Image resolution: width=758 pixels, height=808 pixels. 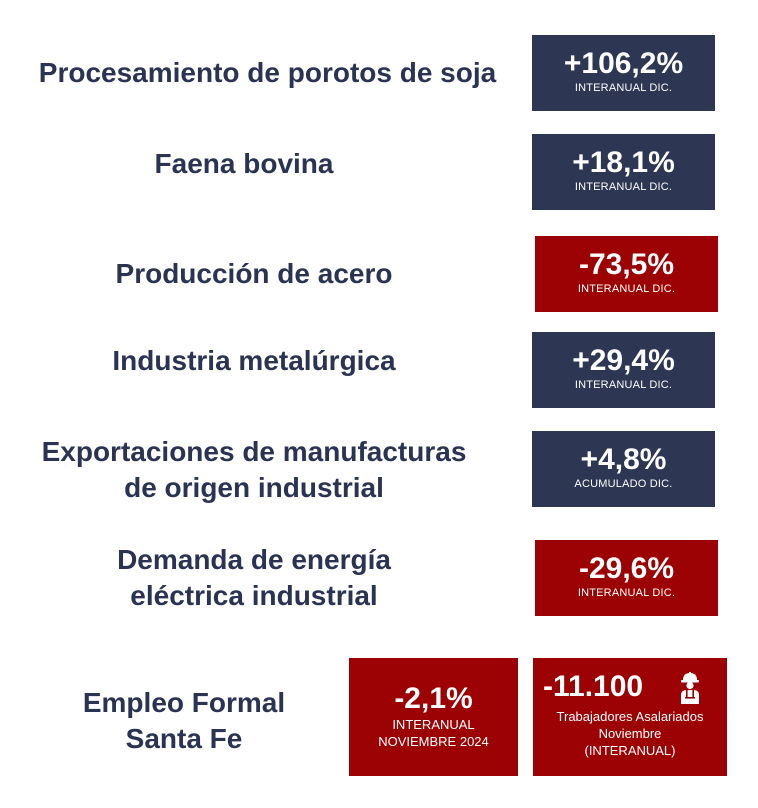 I want to click on stat-value: +18,1%, so click(x=623, y=162).